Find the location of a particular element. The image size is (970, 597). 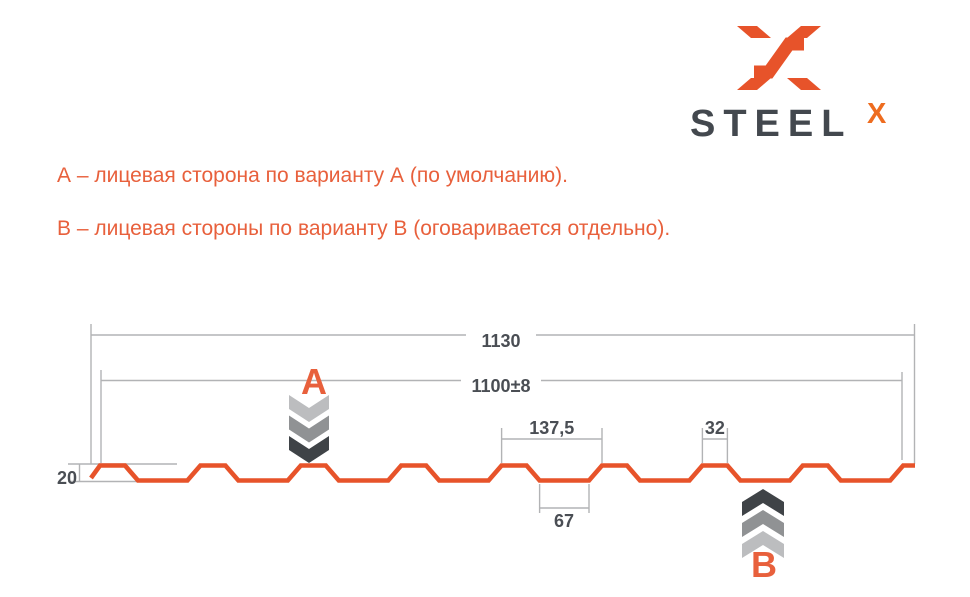

chevron-up-icon is located at coordinates (763, 523).